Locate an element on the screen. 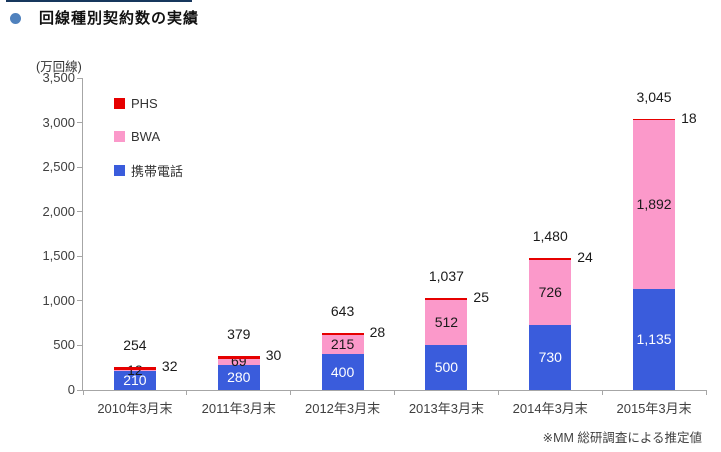  bar-segment-label: 30 is located at coordinates (273, 355).